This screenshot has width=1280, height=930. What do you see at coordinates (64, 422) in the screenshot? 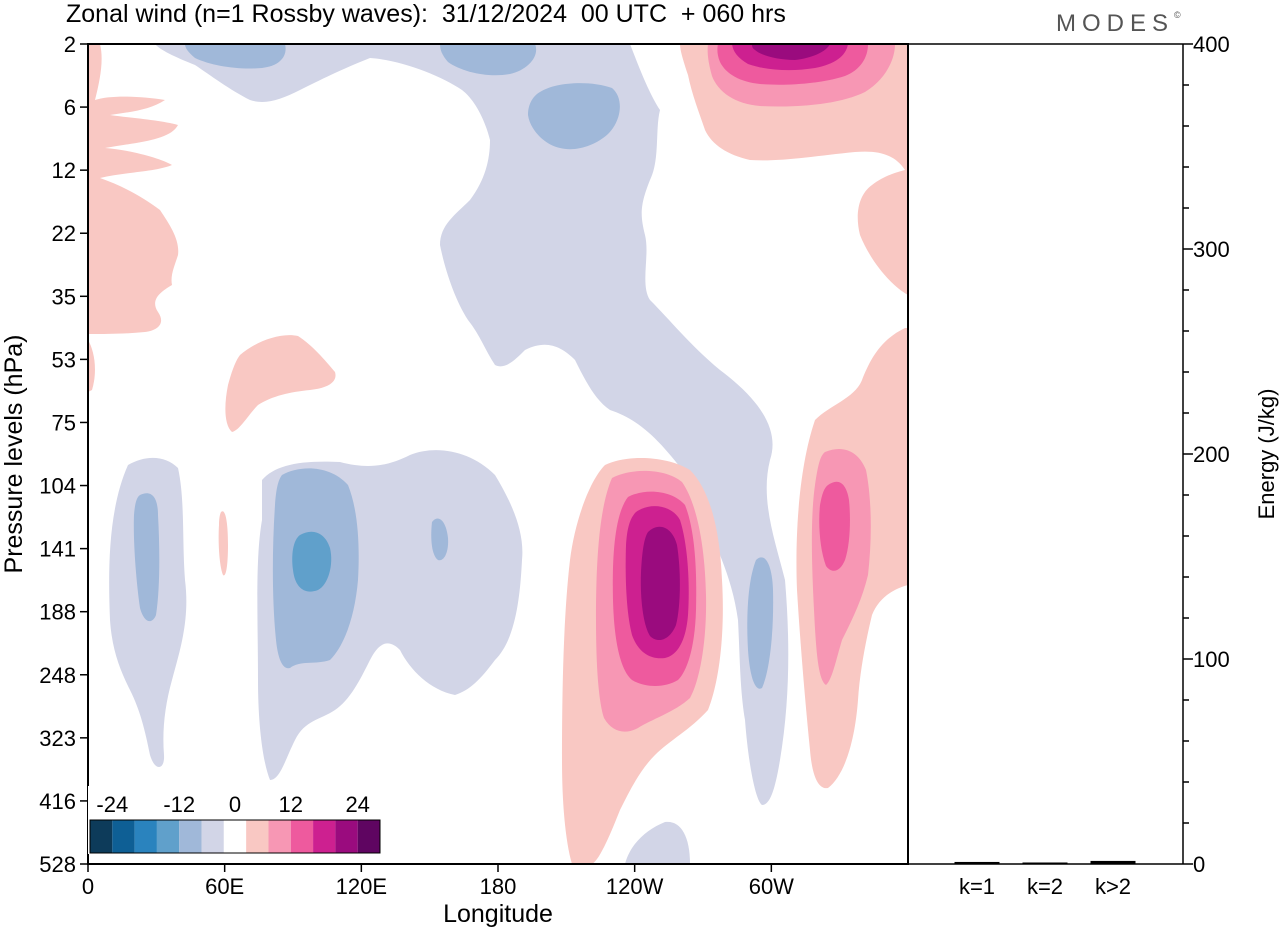
I see `y-tick-label: 75` at bounding box center [64, 422].